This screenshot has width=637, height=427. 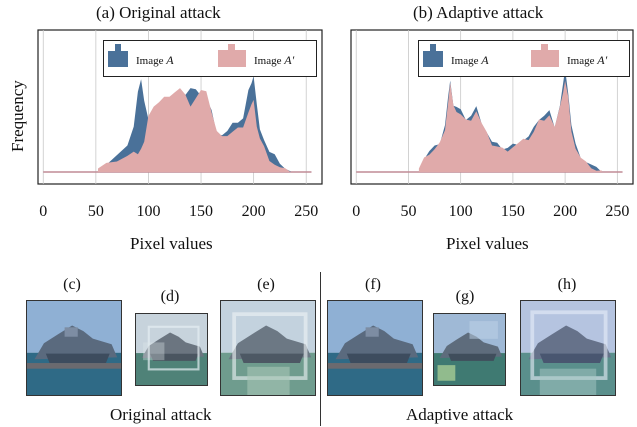 I want to click on legend-a-label-image-a: Image A, so click(x=155, y=60).